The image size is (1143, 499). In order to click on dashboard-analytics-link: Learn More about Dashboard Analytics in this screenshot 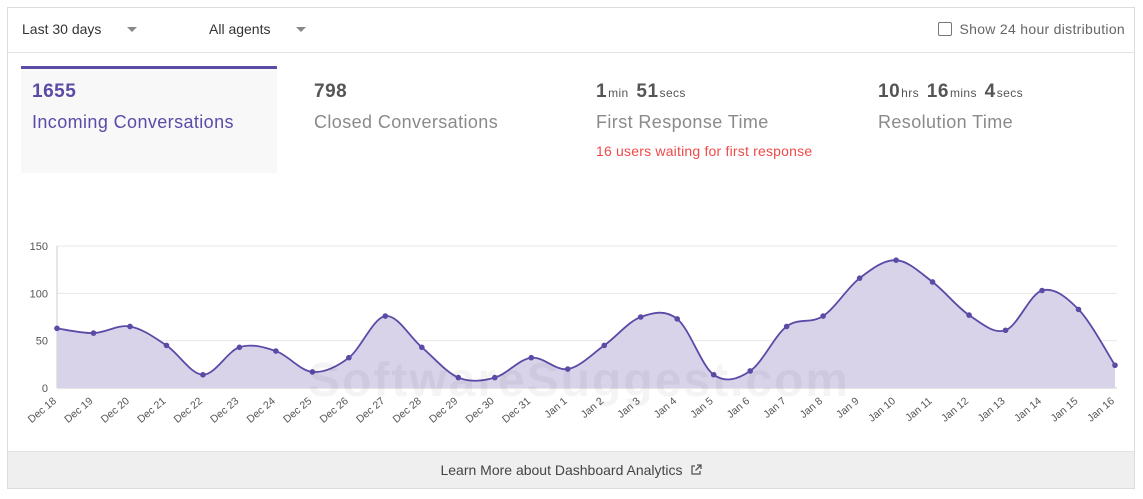, I will do `click(571, 469)`.